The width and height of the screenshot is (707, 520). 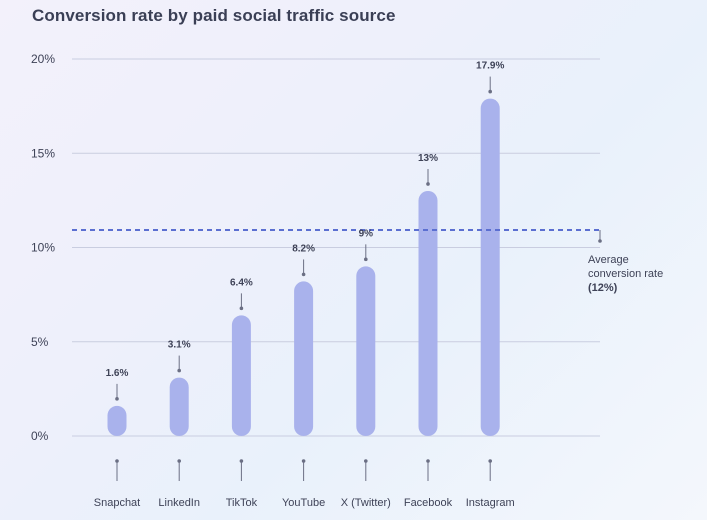 What do you see at coordinates (43, 59) in the screenshot?
I see `y-tick-label: 20%` at bounding box center [43, 59].